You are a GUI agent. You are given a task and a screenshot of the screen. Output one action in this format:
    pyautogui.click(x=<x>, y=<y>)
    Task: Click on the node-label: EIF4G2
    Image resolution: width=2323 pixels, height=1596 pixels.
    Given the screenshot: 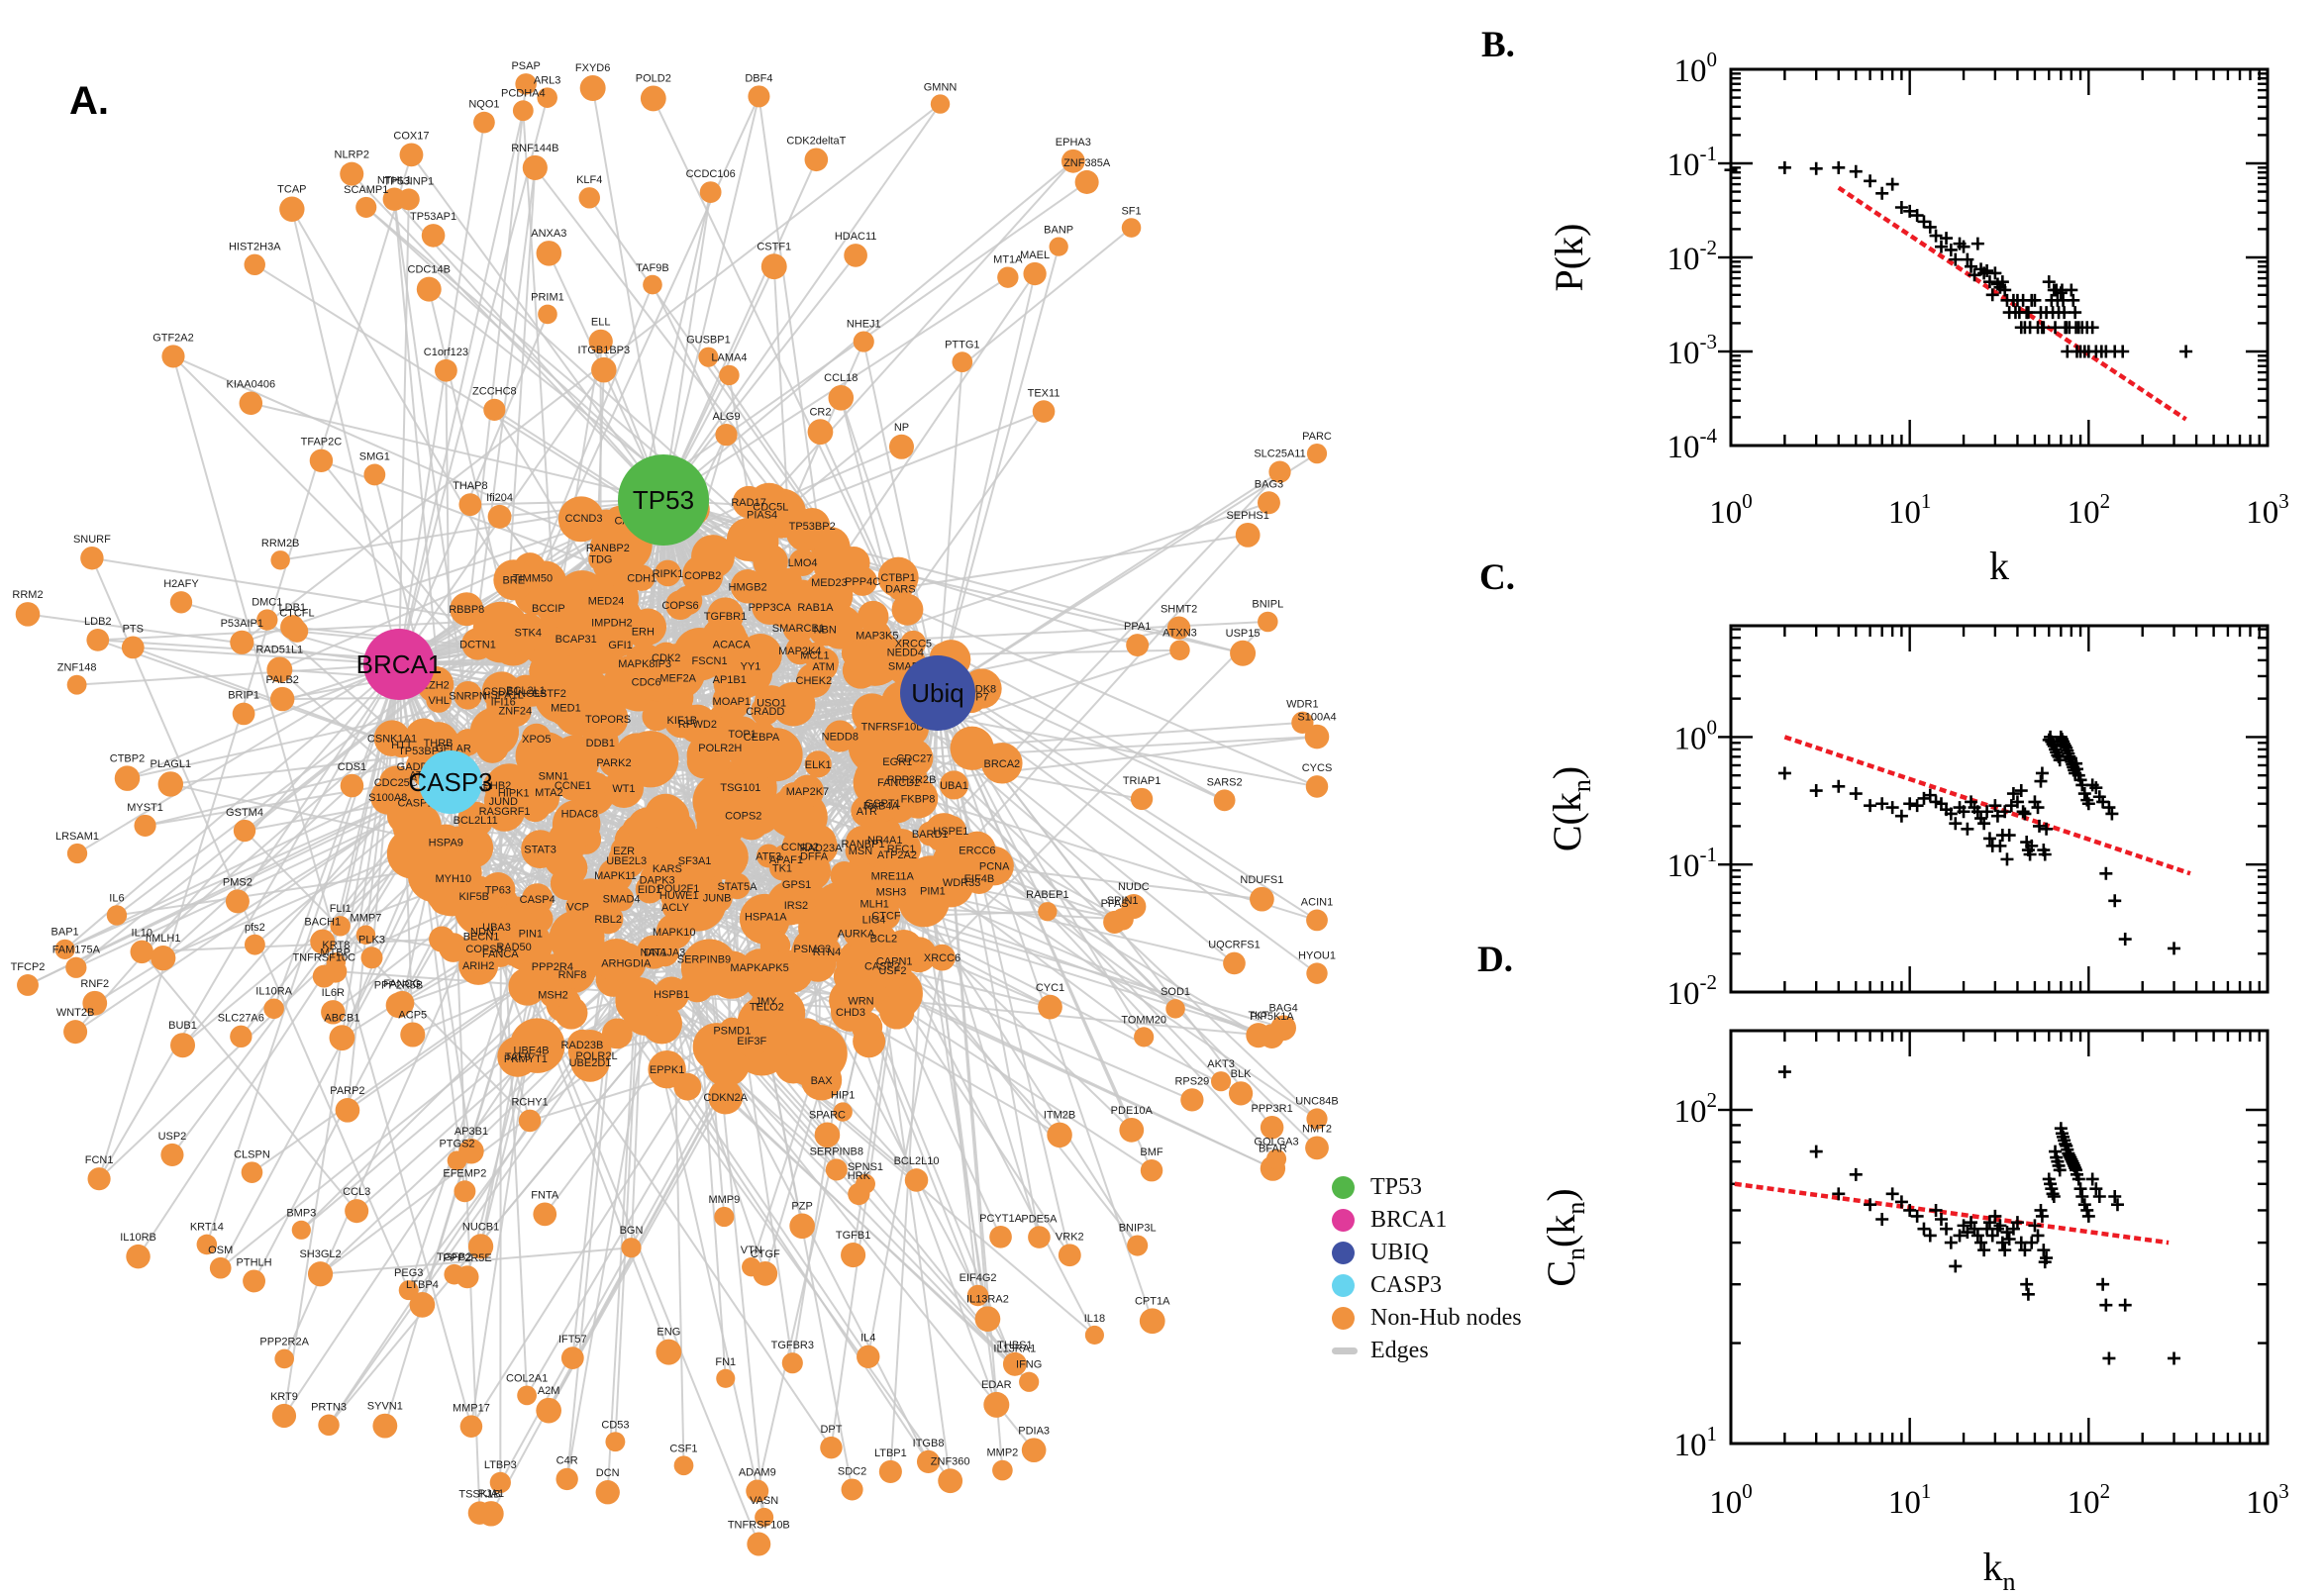 What is the action you would take?
    pyautogui.click(x=978, y=1278)
    